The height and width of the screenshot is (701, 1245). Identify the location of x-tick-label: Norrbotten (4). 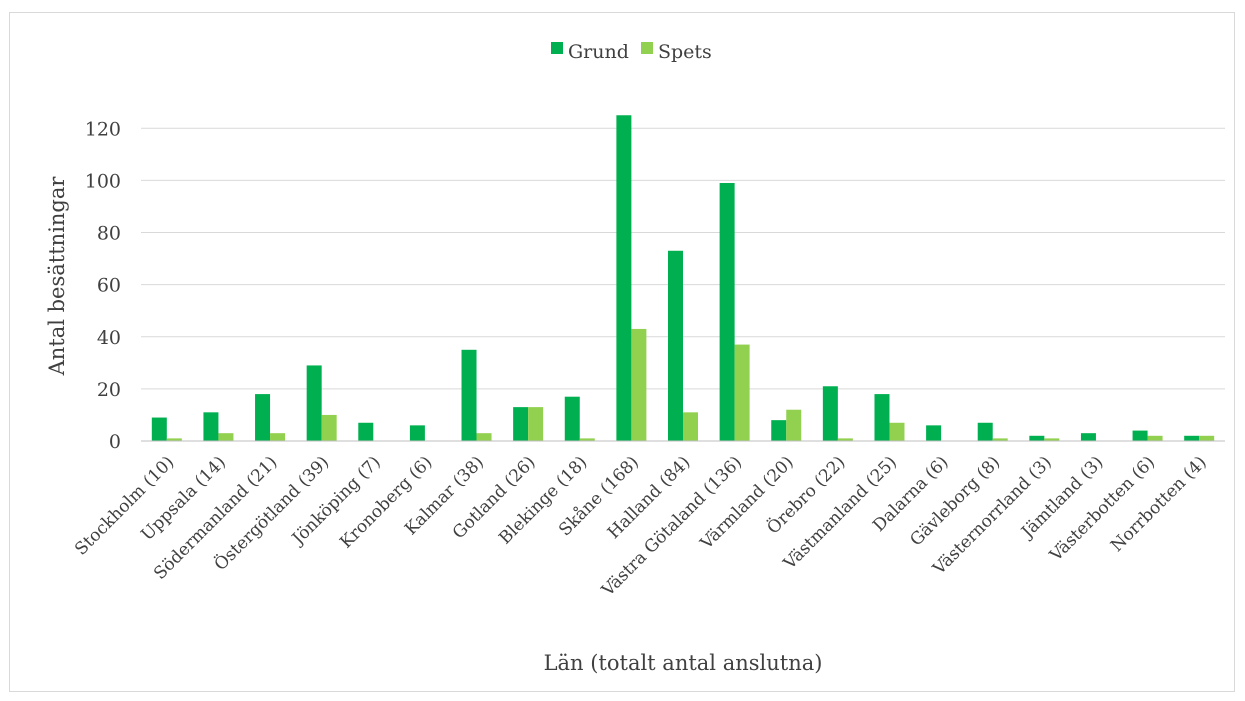
(1159, 504).